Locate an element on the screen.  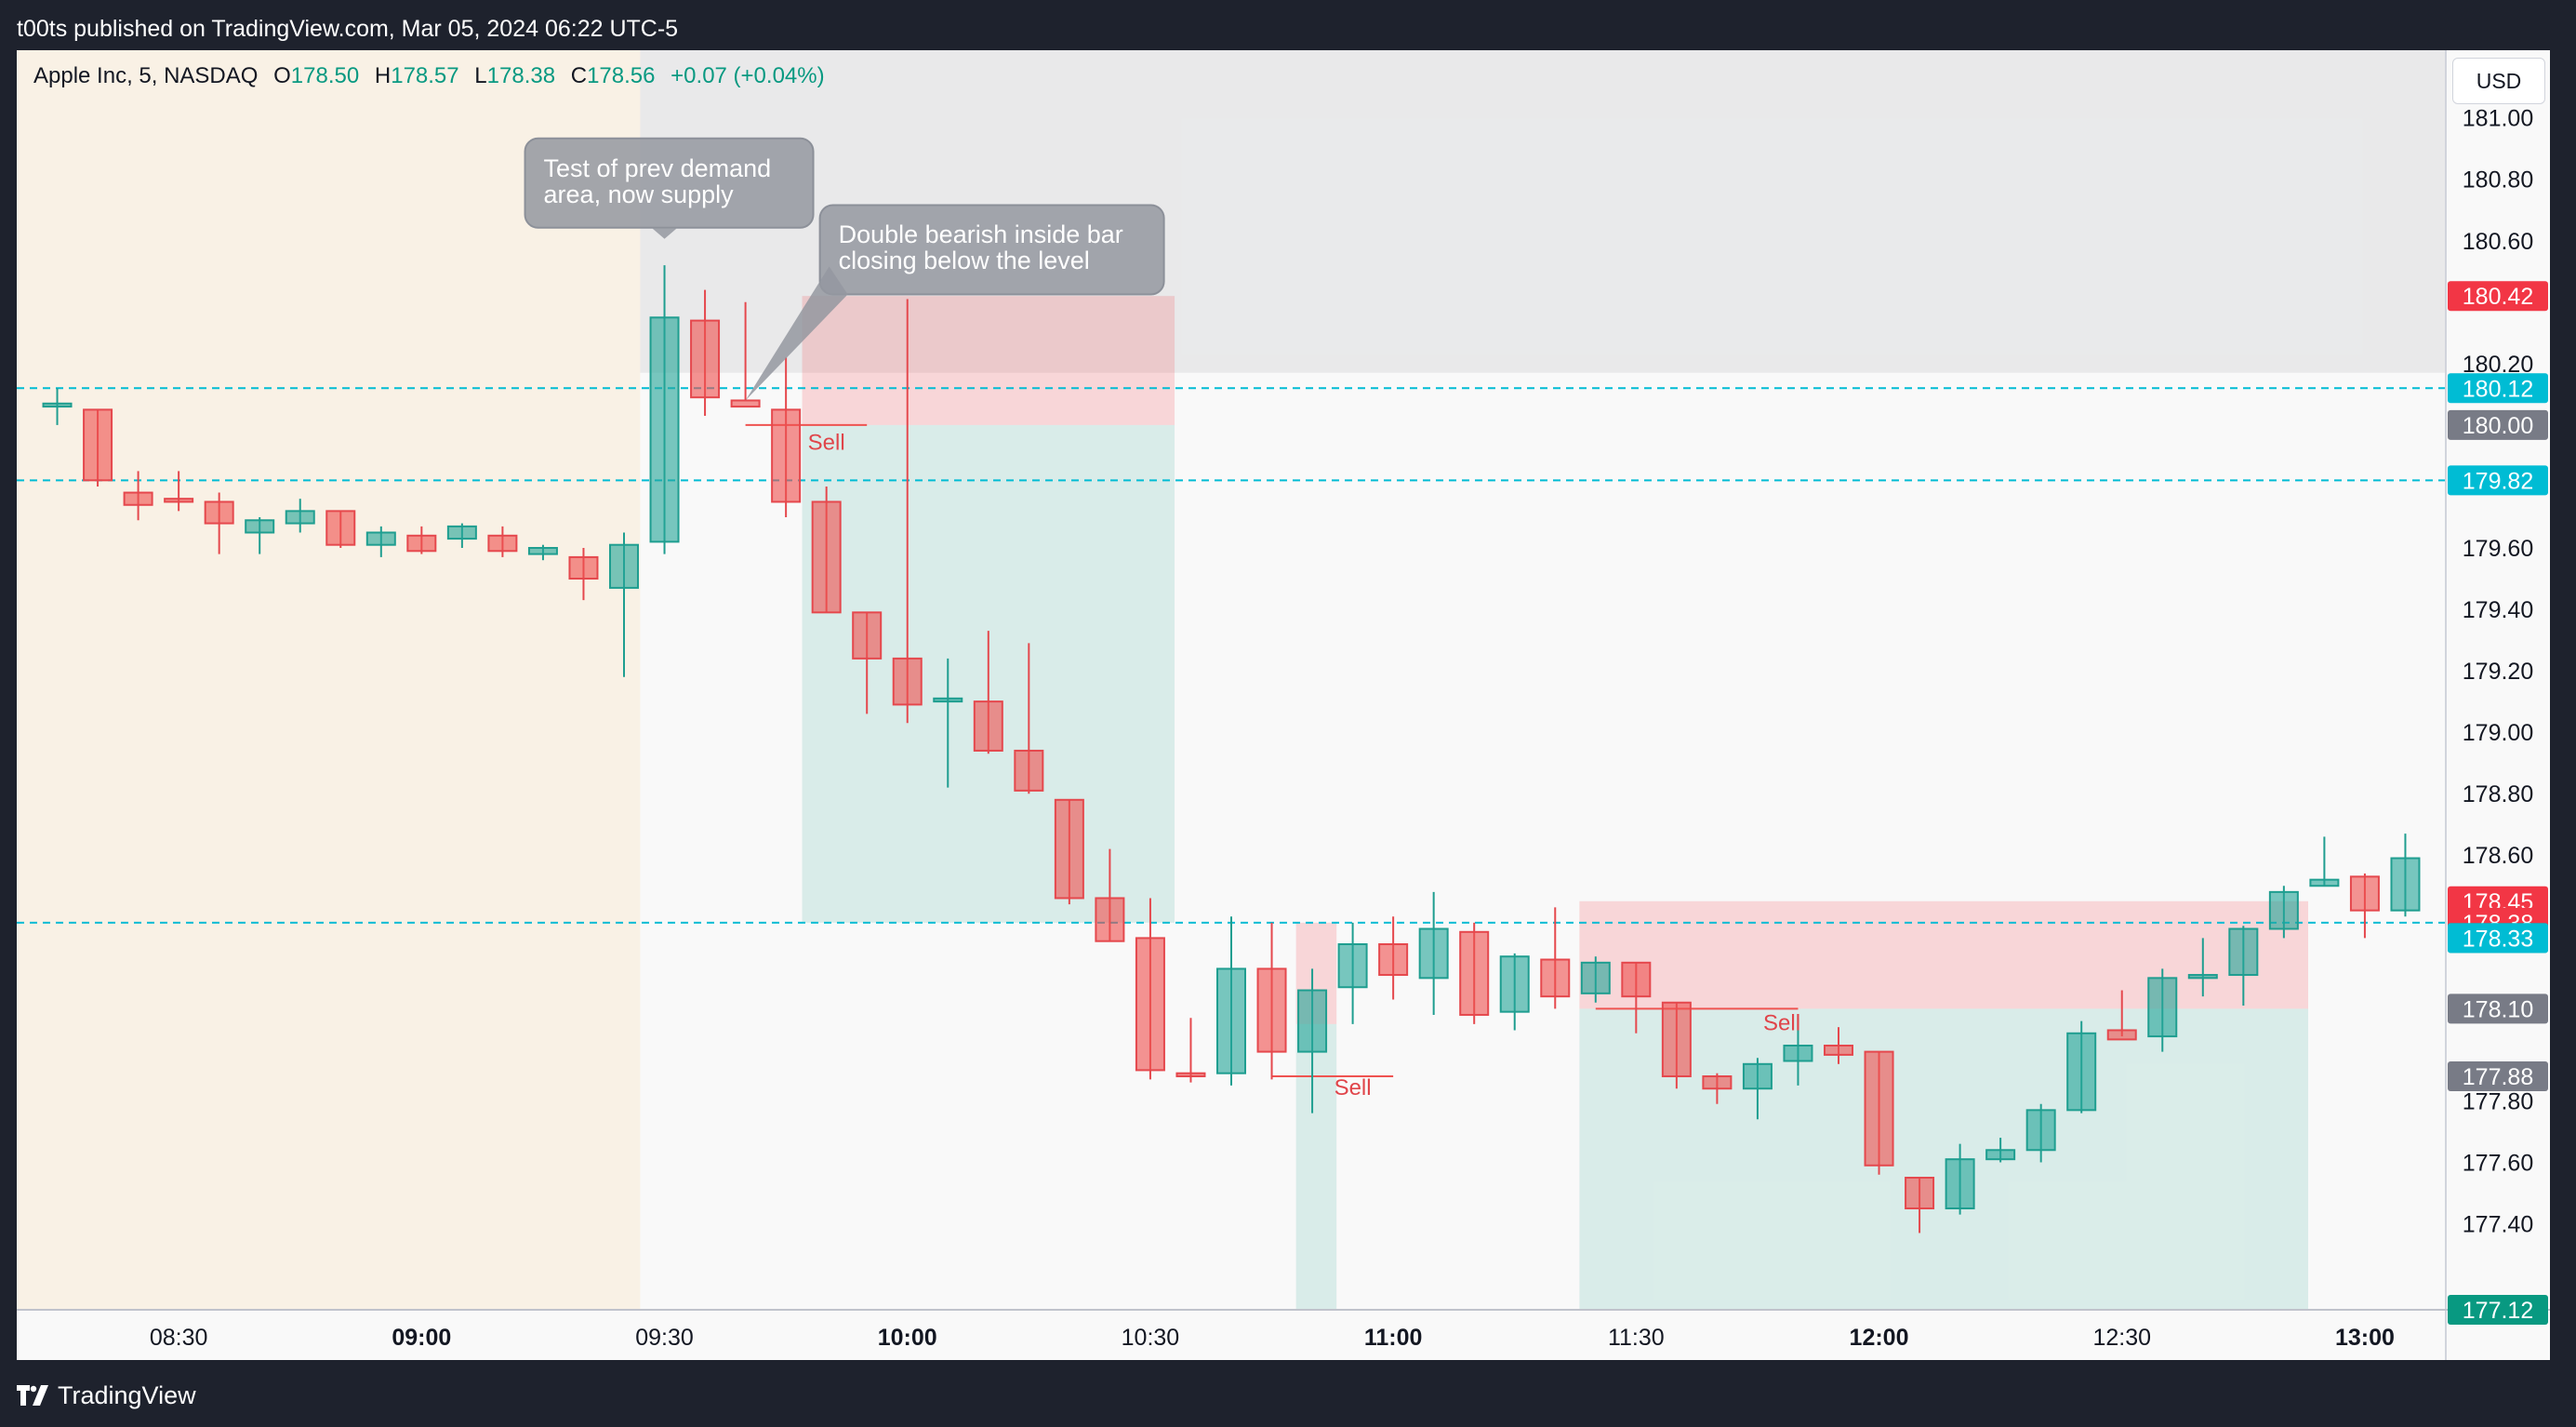
candle-09:20 is located at coordinates (583, 574).